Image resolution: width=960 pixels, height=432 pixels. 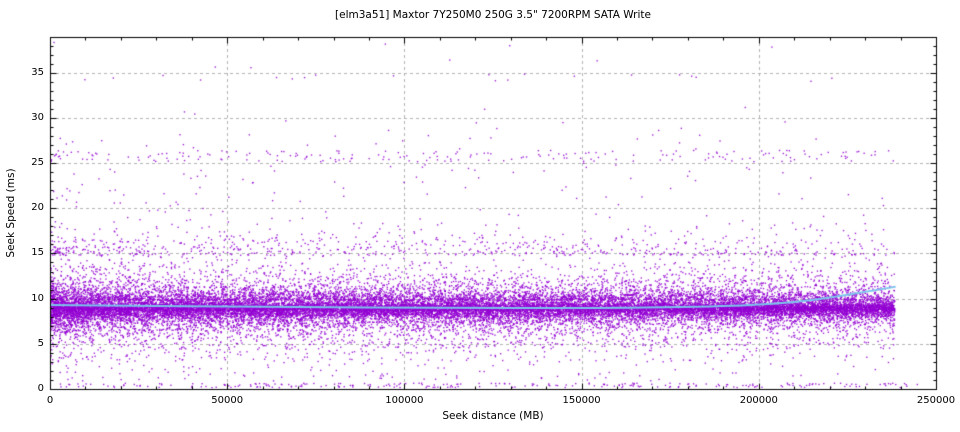 What do you see at coordinates (227, 400) in the screenshot?
I see `x-tick-label: 50000` at bounding box center [227, 400].